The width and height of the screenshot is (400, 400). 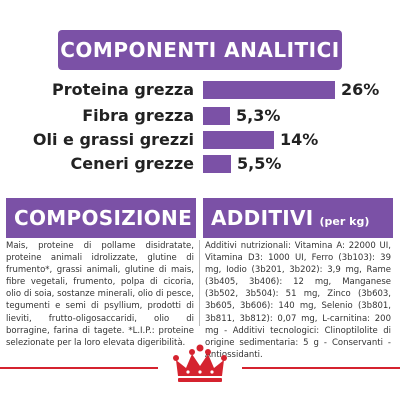 I want to click on composition-title: COMPOSIZIONE, so click(x=103, y=218).